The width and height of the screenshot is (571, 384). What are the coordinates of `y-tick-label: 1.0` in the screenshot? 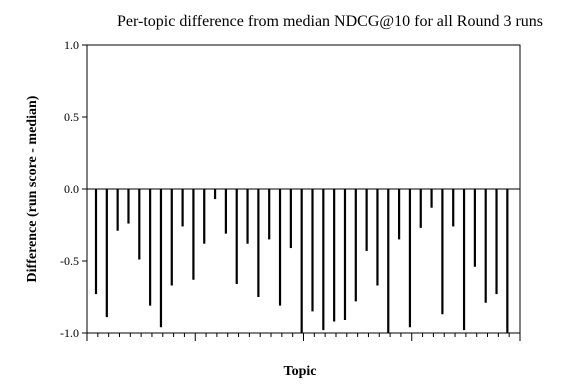 It's located at (71, 45).